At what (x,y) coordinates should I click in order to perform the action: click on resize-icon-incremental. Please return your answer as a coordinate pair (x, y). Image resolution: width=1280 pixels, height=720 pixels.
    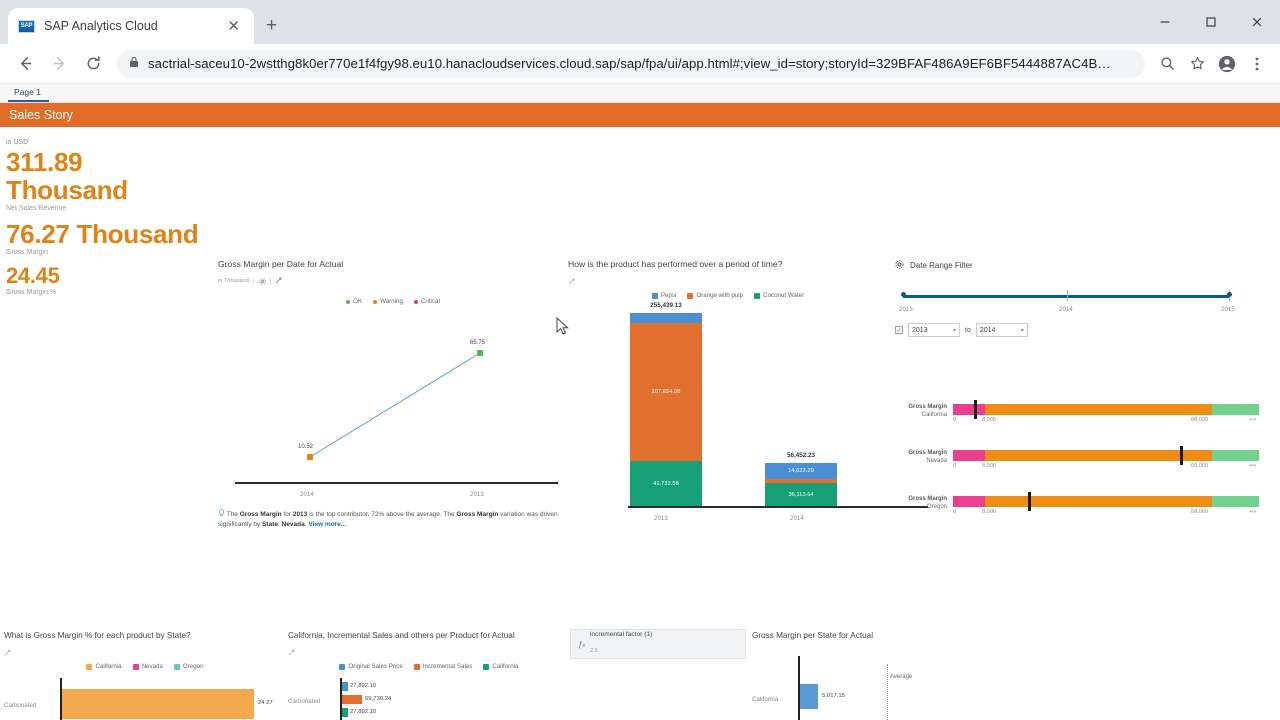
    Looking at the image, I should click on (291, 653).